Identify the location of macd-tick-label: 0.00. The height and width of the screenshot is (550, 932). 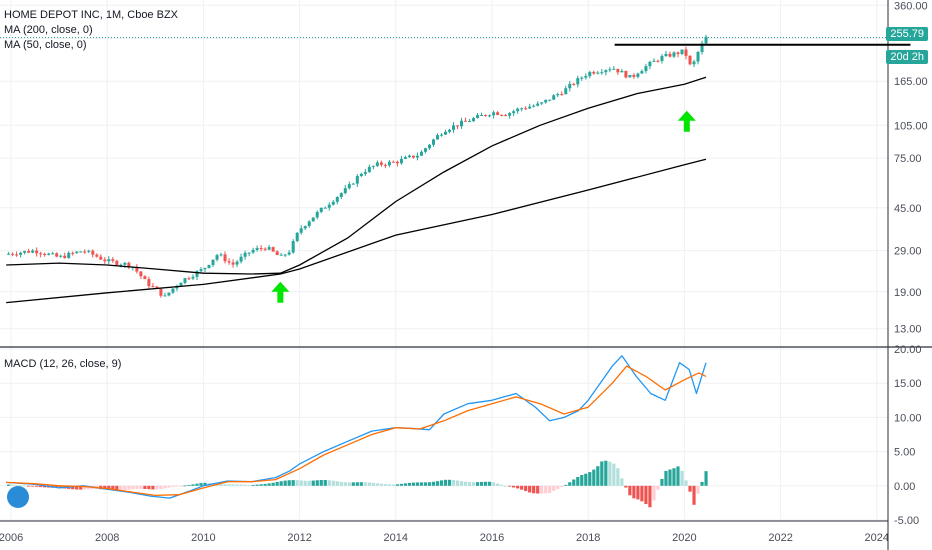
(904, 487).